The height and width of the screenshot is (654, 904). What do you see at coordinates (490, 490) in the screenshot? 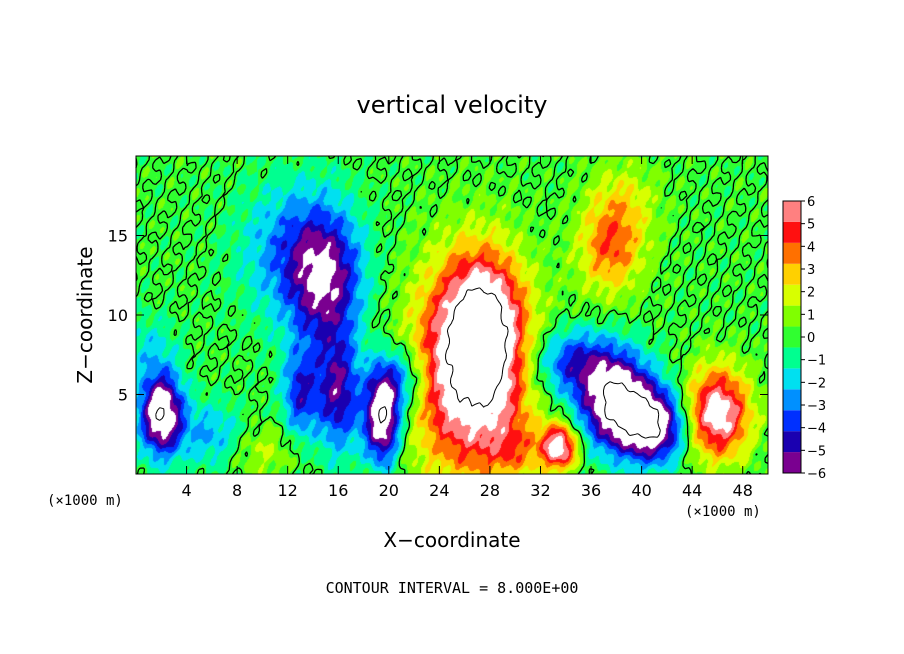
I see `x-tick-label: 28` at bounding box center [490, 490].